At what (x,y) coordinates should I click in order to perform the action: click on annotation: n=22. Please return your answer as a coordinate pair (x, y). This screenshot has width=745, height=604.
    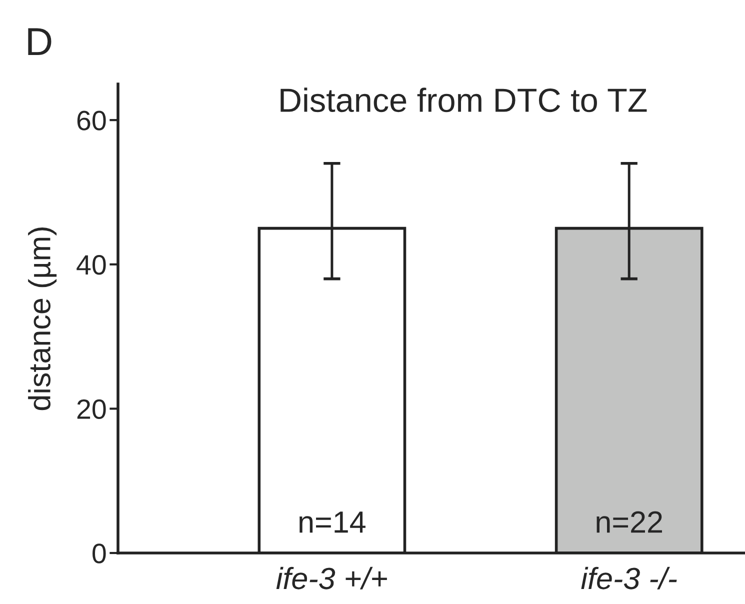
    Looking at the image, I should click on (629, 522).